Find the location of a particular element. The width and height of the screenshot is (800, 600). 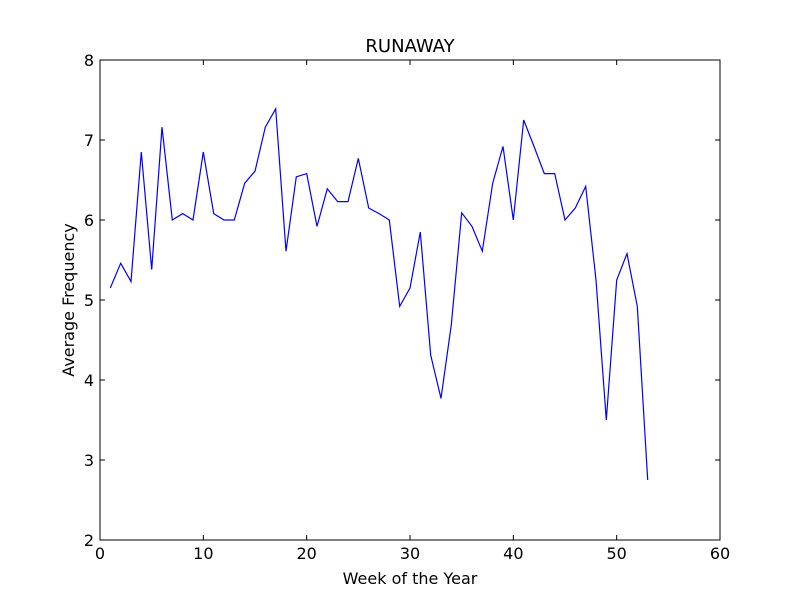

x-tick-label: 10 is located at coordinates (203, 553).